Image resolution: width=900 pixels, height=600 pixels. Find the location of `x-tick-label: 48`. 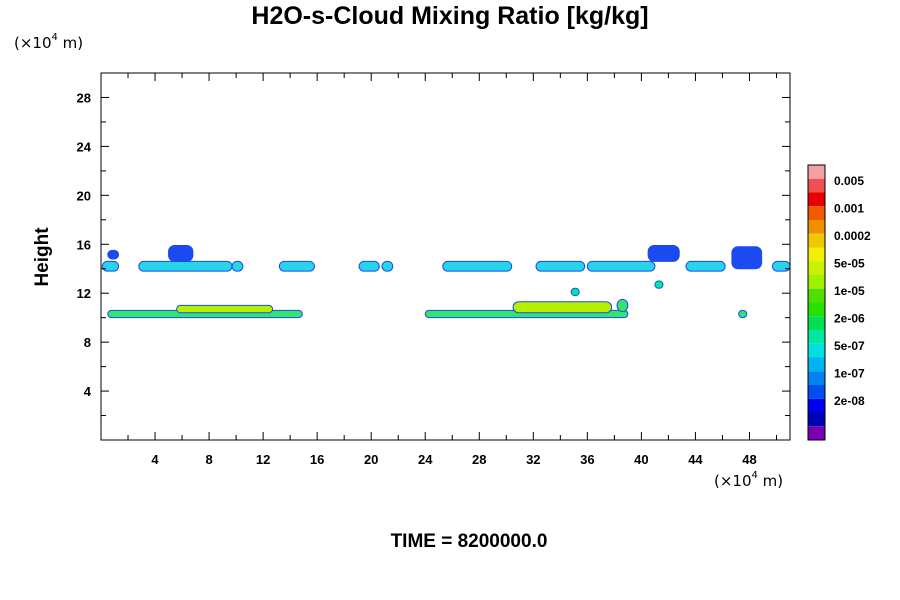

x-tick-label: 48 is located at coordinates (749, 459).